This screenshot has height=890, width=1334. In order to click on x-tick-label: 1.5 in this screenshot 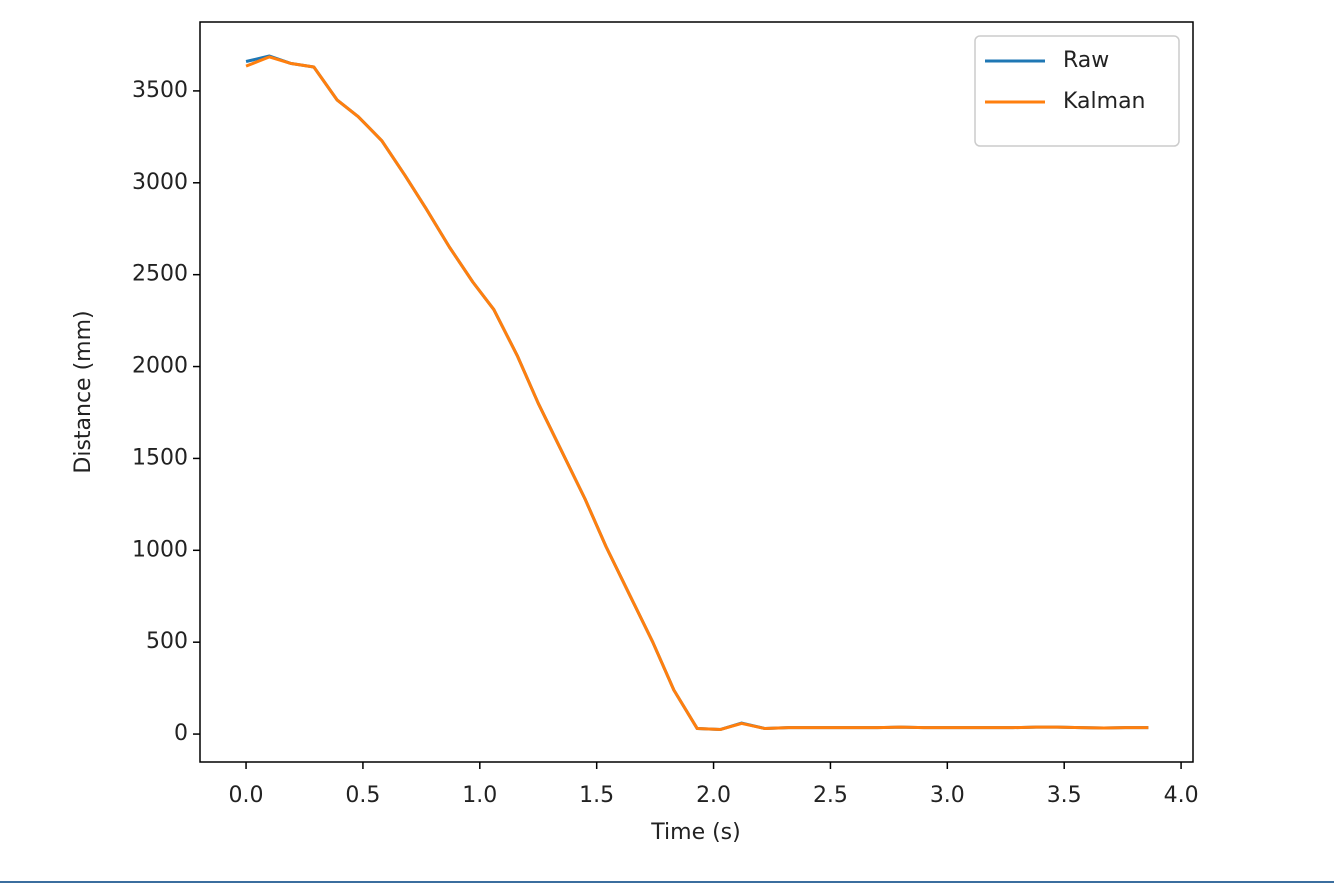, I will do `click(596, 795)`.